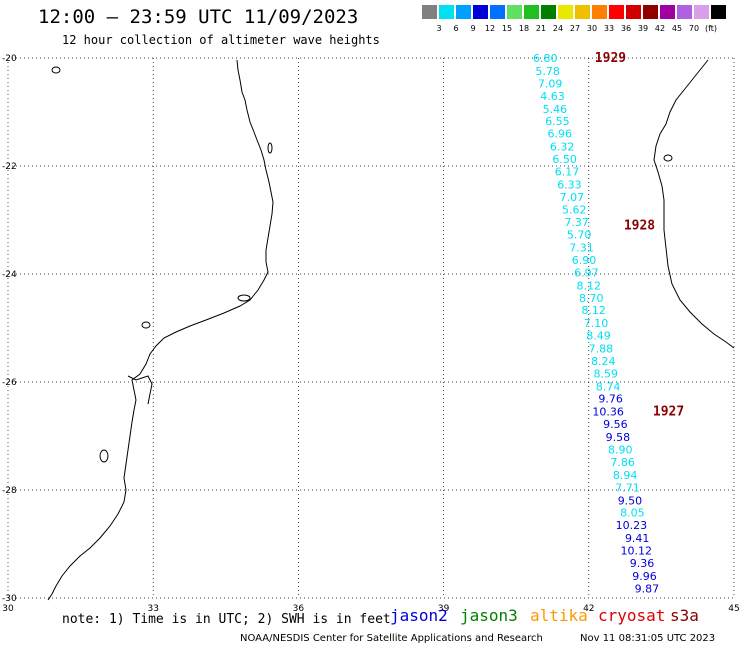 The height and width of the screenshot is (650, 740). Describe the element at coordinates (557, 121) in the screenshot. I see `wave-height-value: 6.55` at that location.